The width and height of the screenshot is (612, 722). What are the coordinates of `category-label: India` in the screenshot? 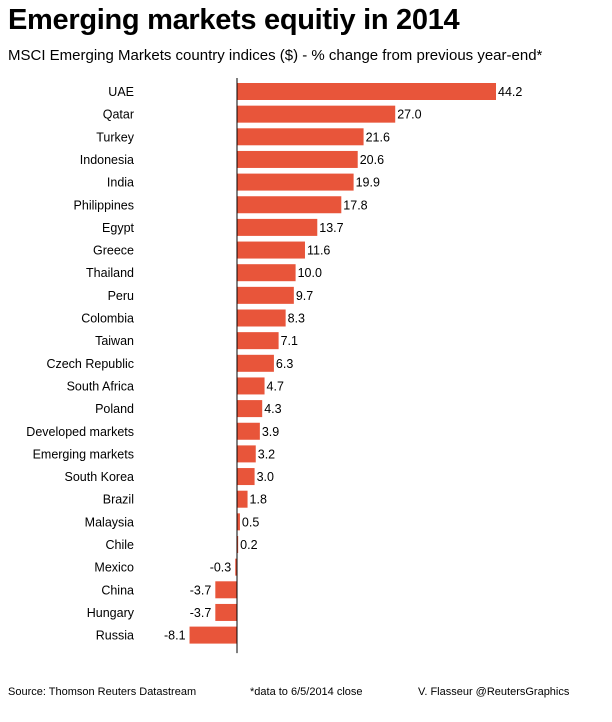 It's located at (120, 183).